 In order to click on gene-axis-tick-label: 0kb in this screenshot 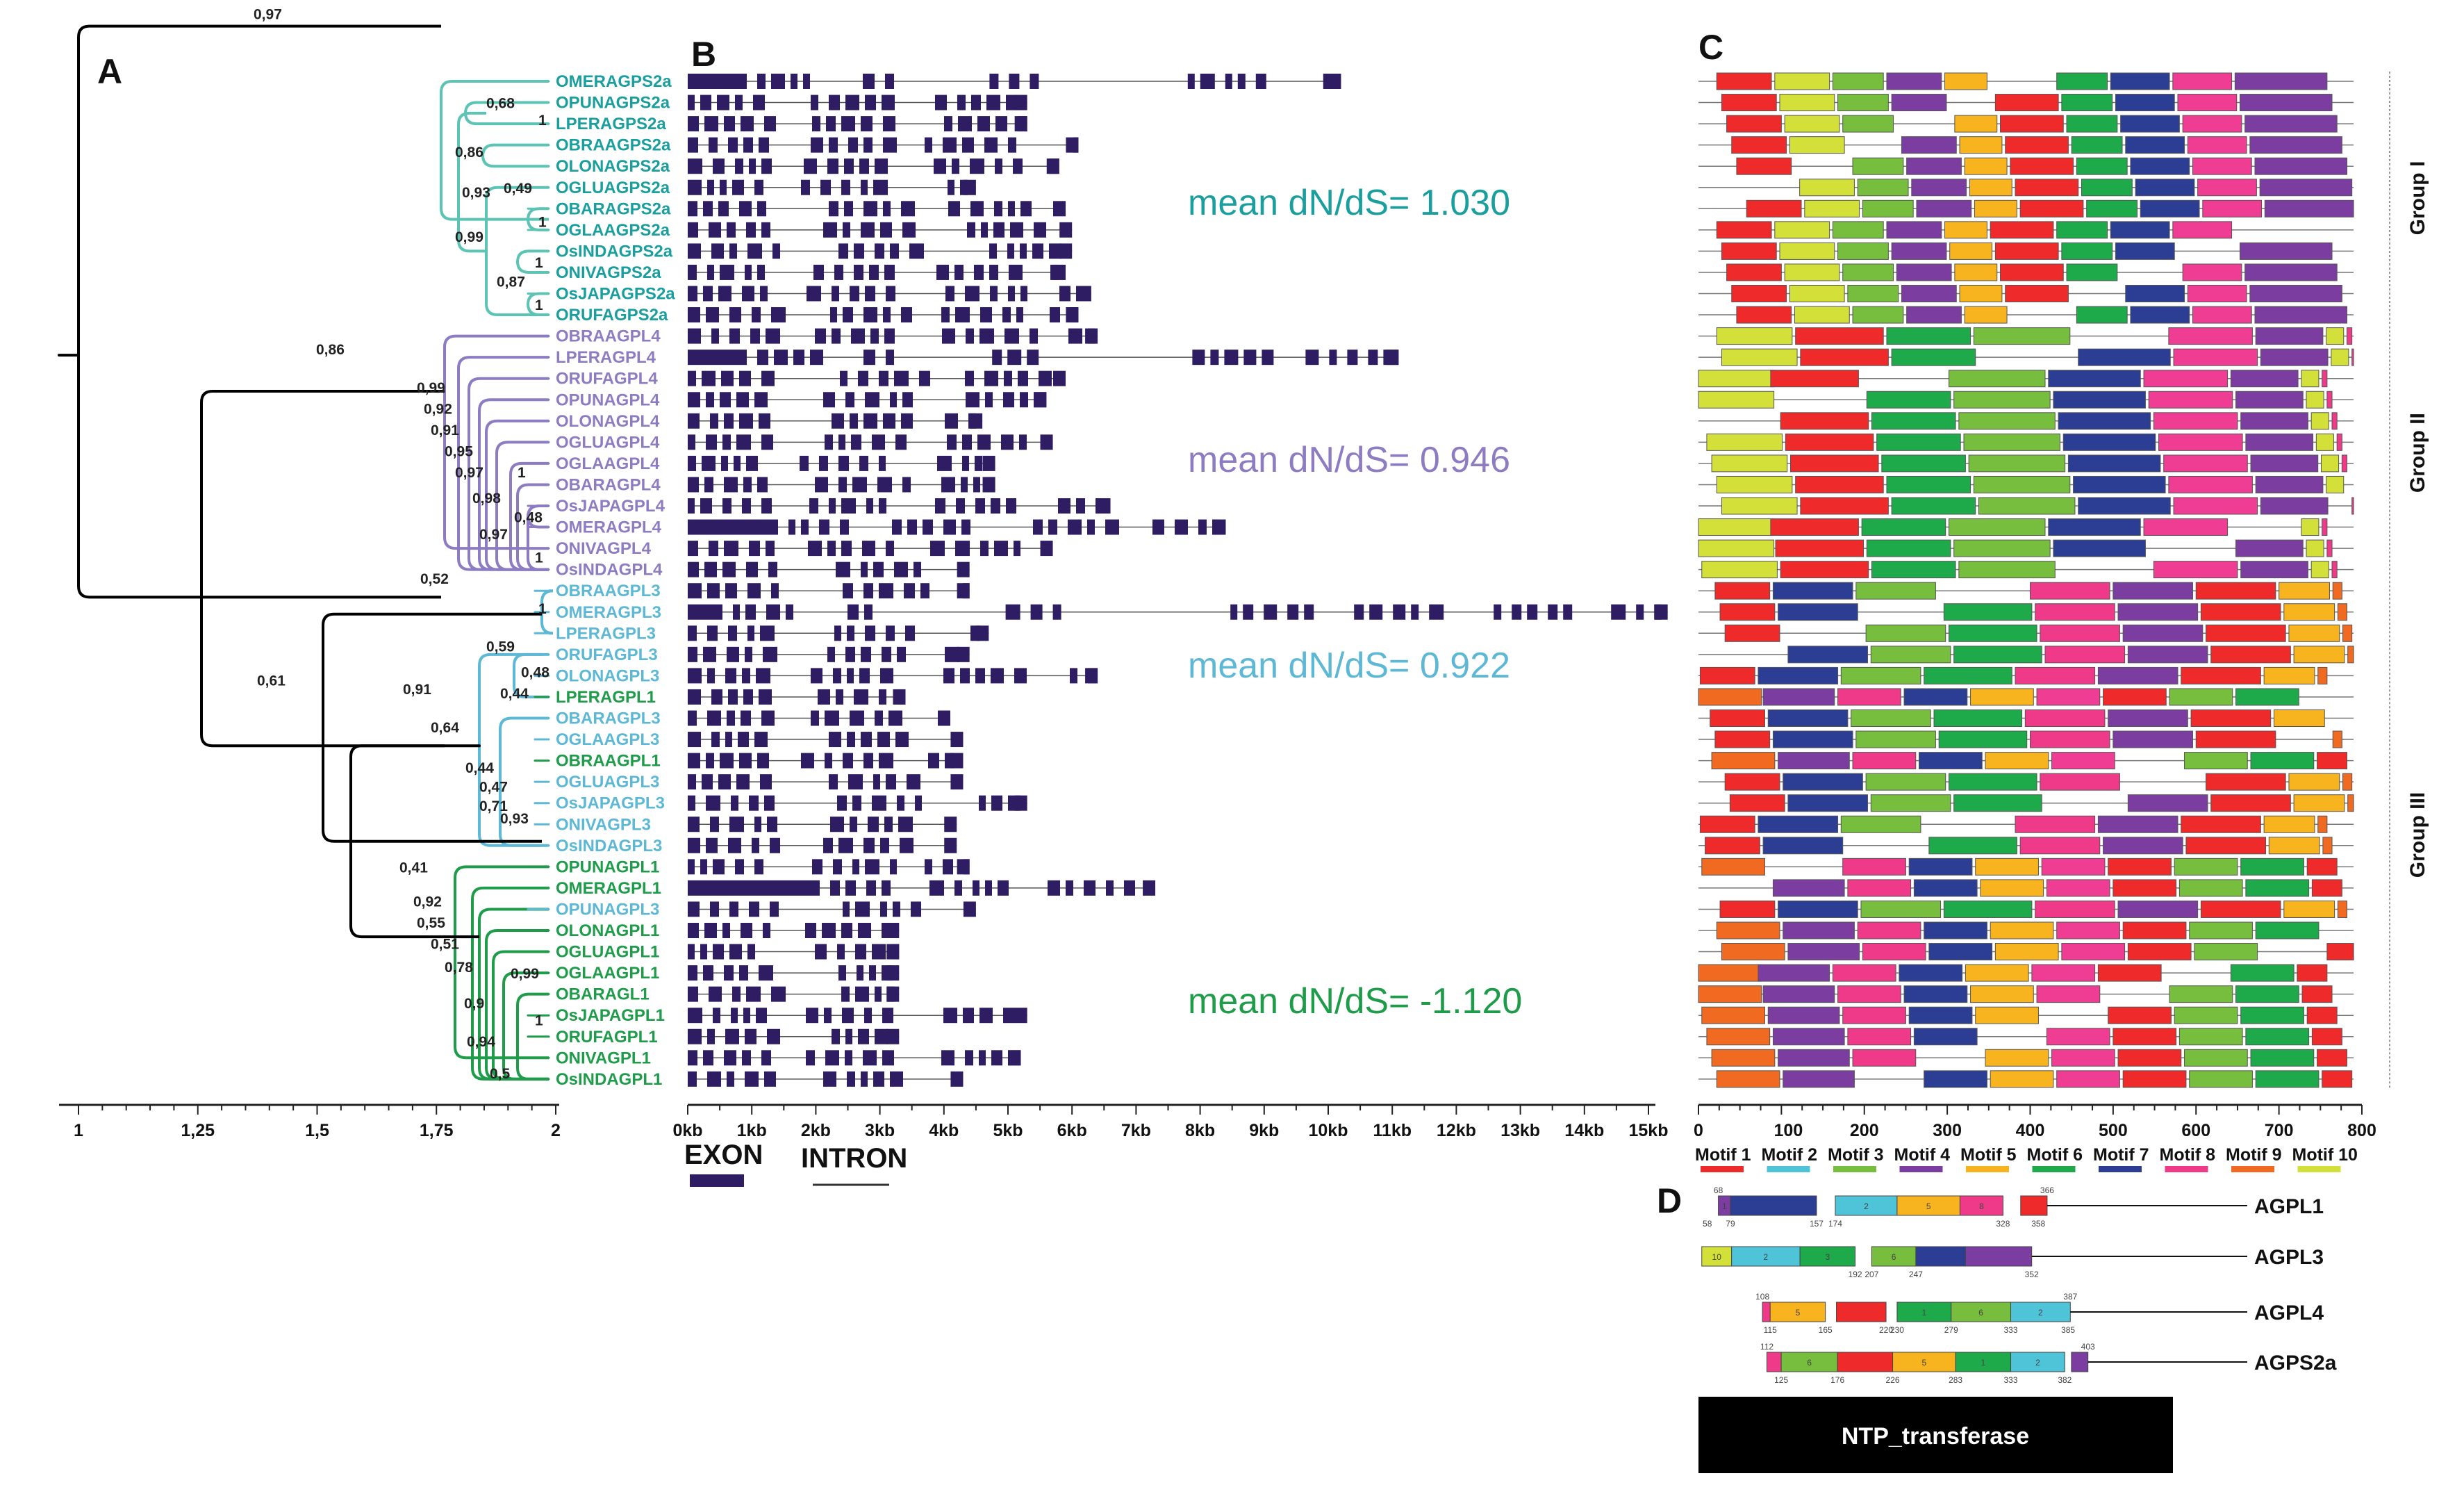, I will do `click(687, 1130)`.